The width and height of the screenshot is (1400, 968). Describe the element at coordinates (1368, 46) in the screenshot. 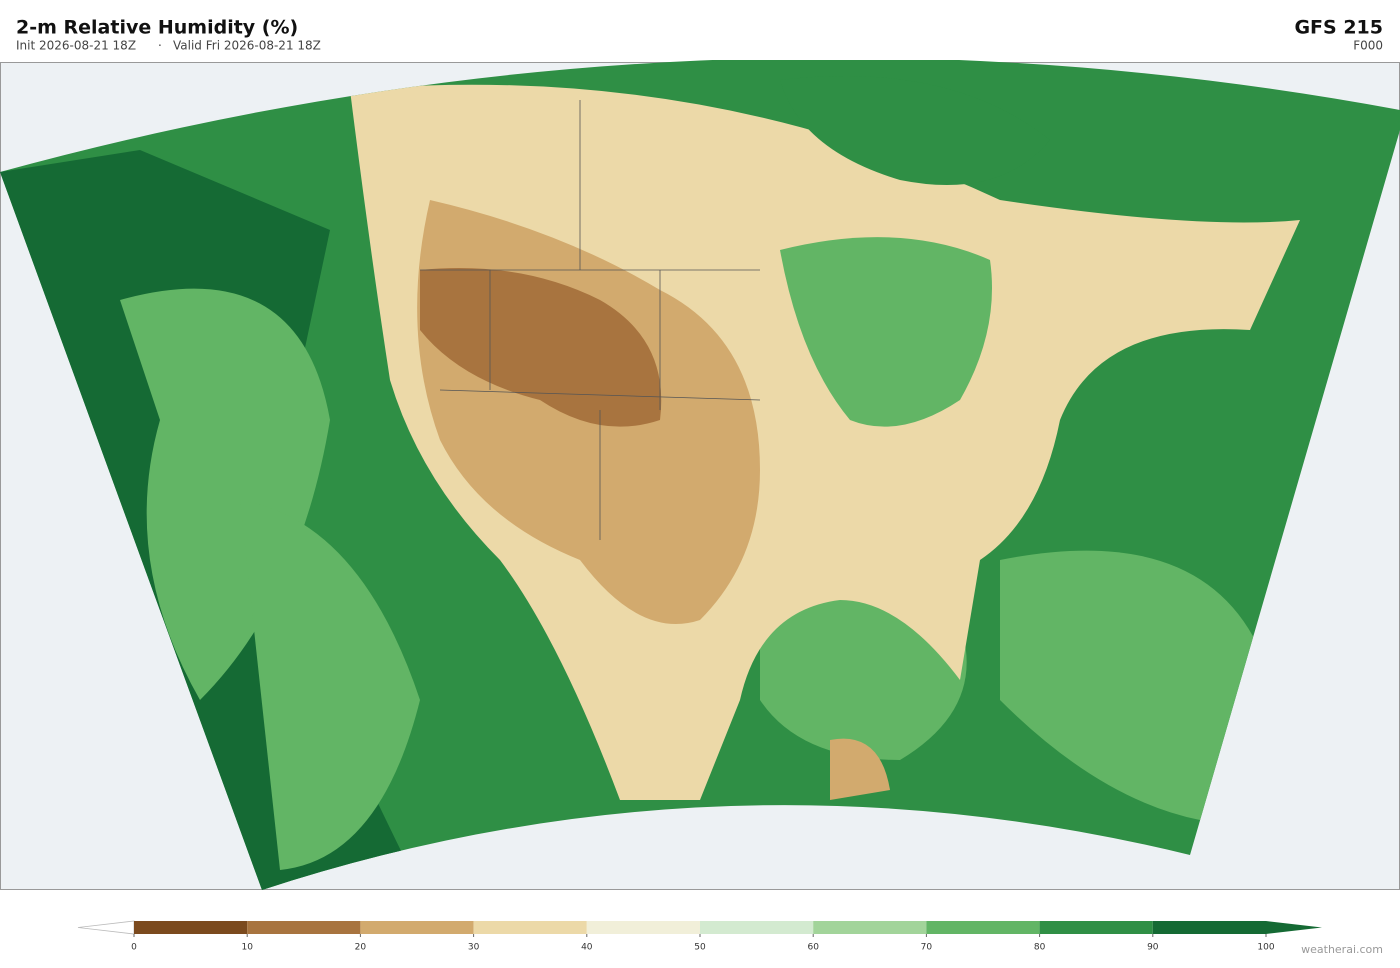

I see `forecast-hour: F000` at that location.